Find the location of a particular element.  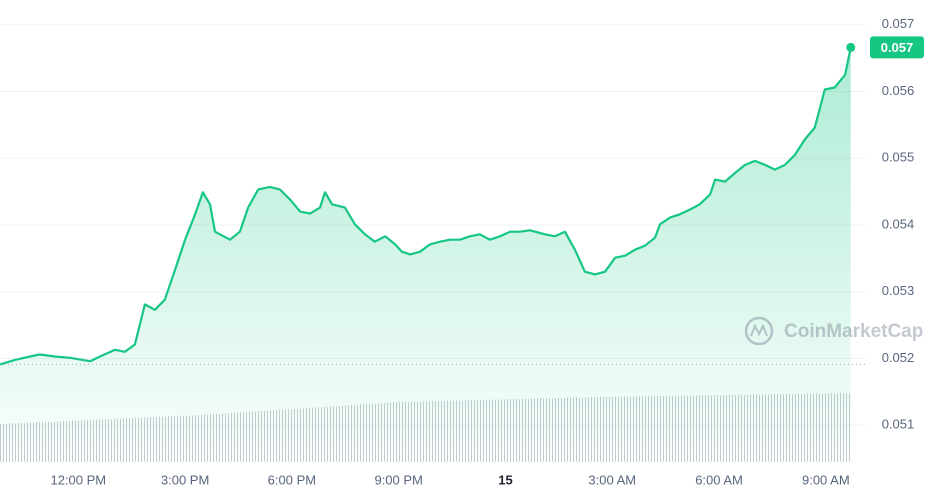

last-point is located at coordinates (851, 47).